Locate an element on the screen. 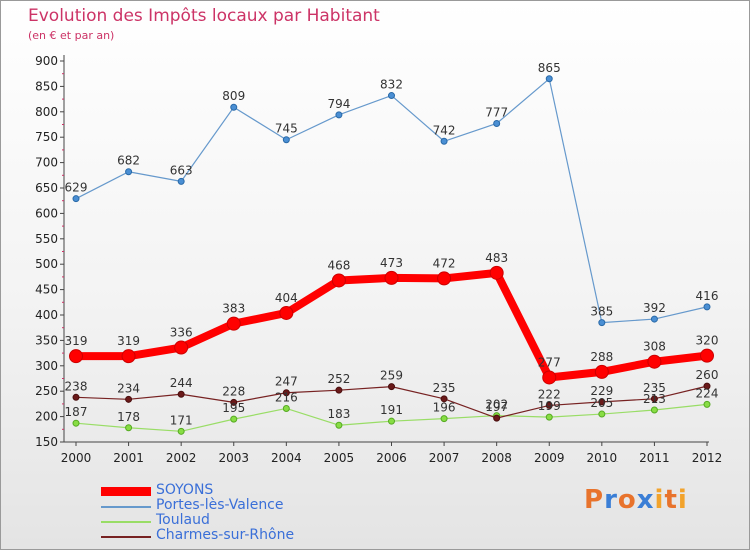 The width and height of the screenshot is (750, 551). legend-swatch-charmes-sur-rhone is located at coordinates (126, 537).